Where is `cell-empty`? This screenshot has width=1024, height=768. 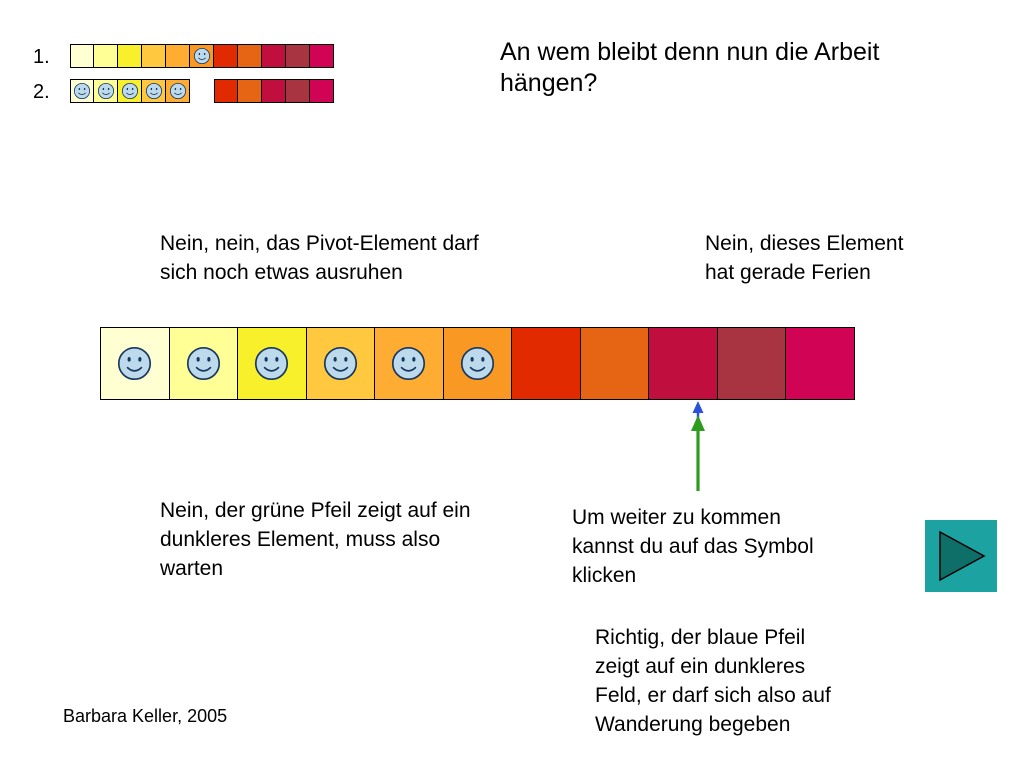
cell-empty is located at coordinates (202, 91).